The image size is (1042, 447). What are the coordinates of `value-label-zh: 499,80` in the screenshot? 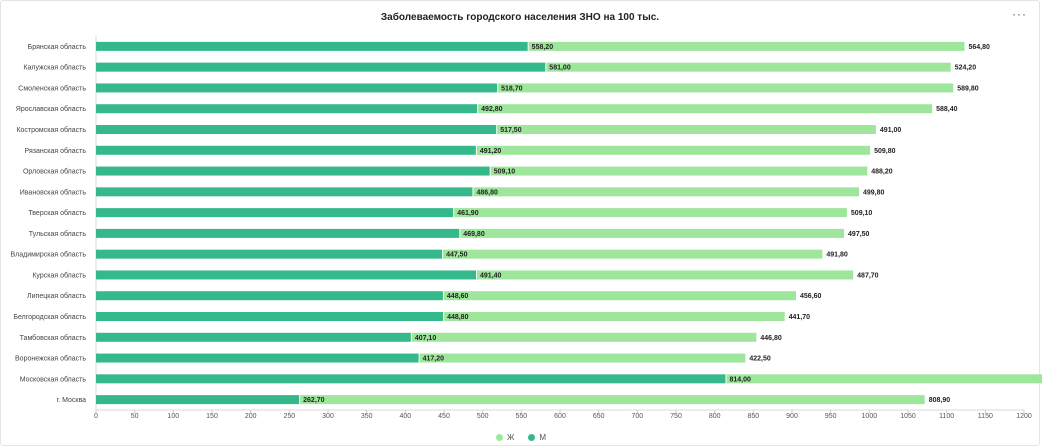 It's located at (874, 192).